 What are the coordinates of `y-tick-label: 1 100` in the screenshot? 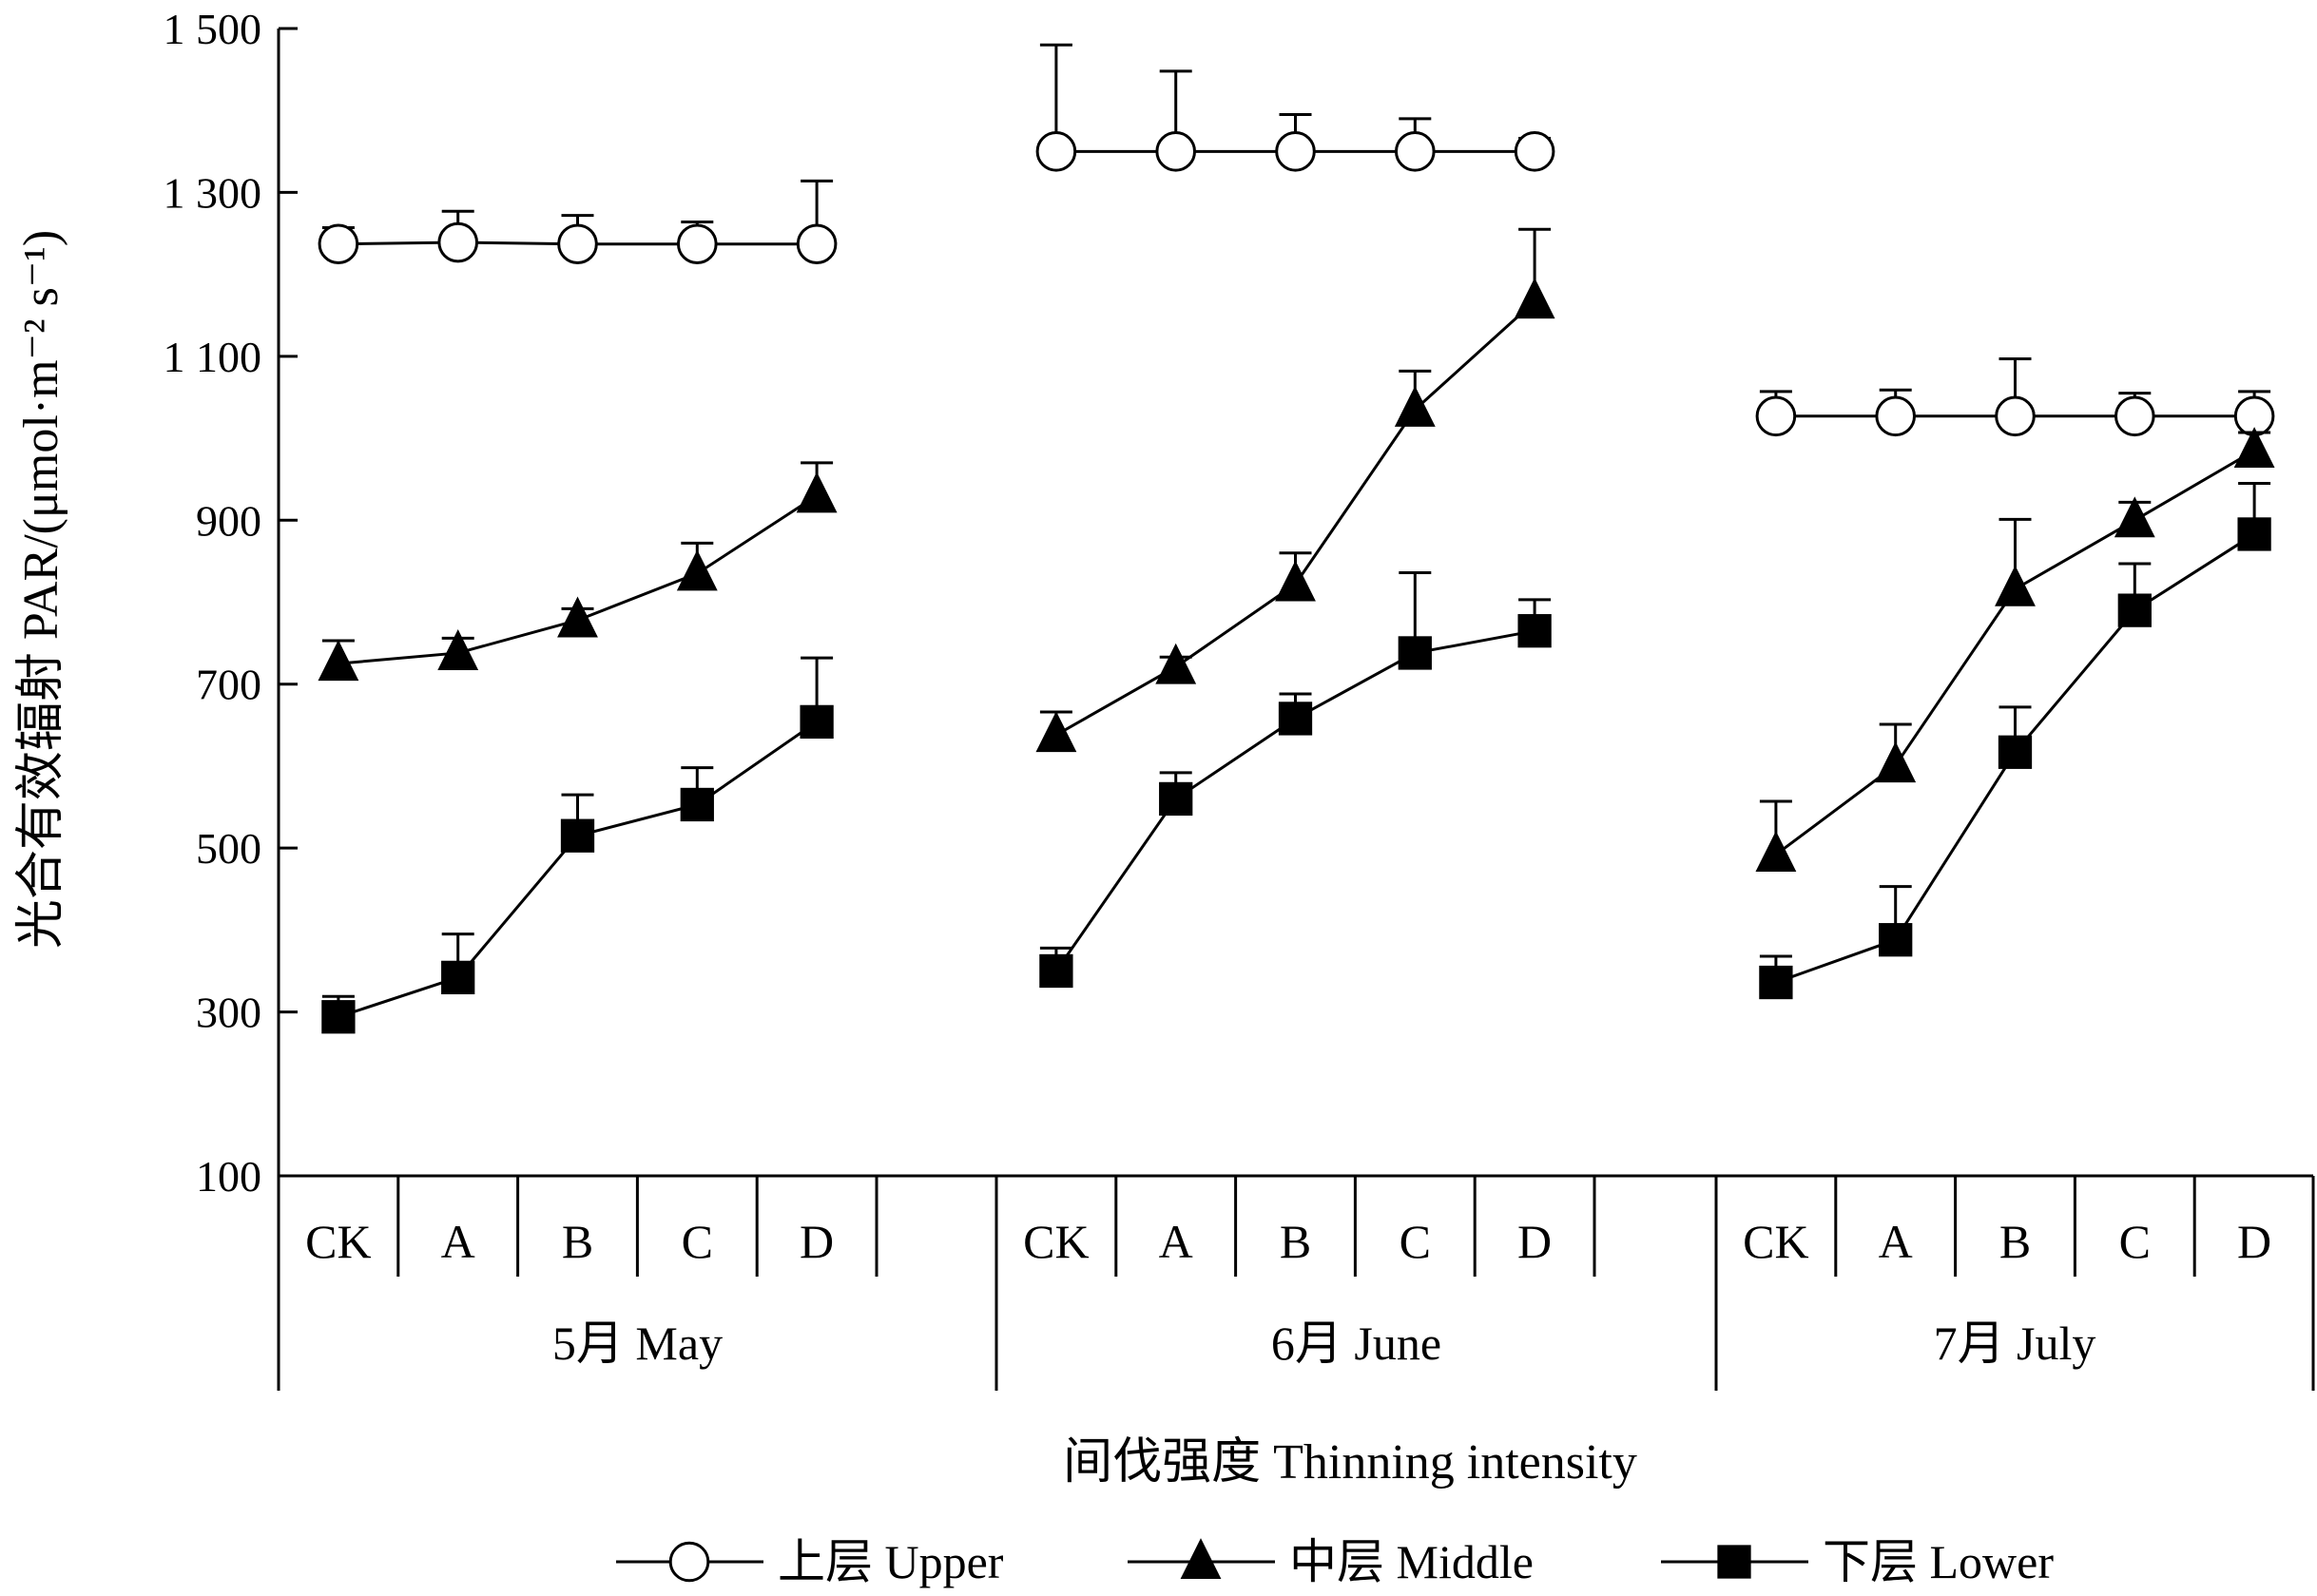 It's located at (213, 357).